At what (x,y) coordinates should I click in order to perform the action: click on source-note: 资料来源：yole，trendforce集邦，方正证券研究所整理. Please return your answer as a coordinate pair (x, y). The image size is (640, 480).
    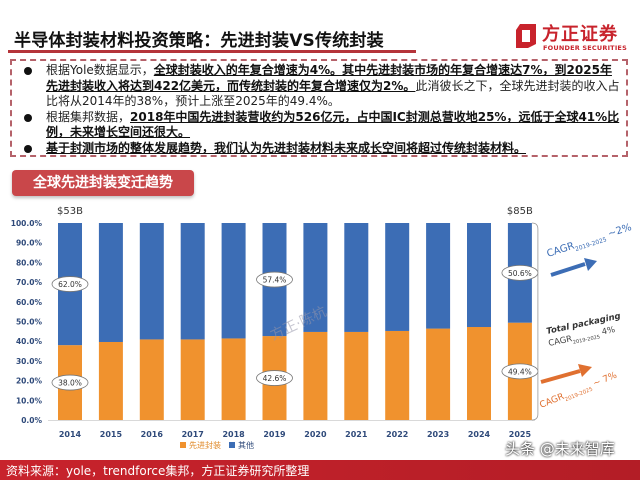
    Looking at the image, I should click on (158, 471).